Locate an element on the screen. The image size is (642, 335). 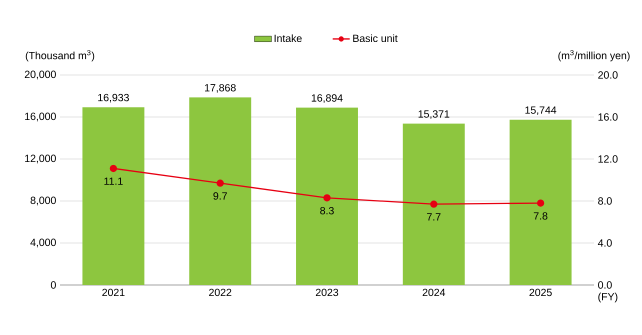
x-tick-label: 2025 is located at coordinates (540, 292).